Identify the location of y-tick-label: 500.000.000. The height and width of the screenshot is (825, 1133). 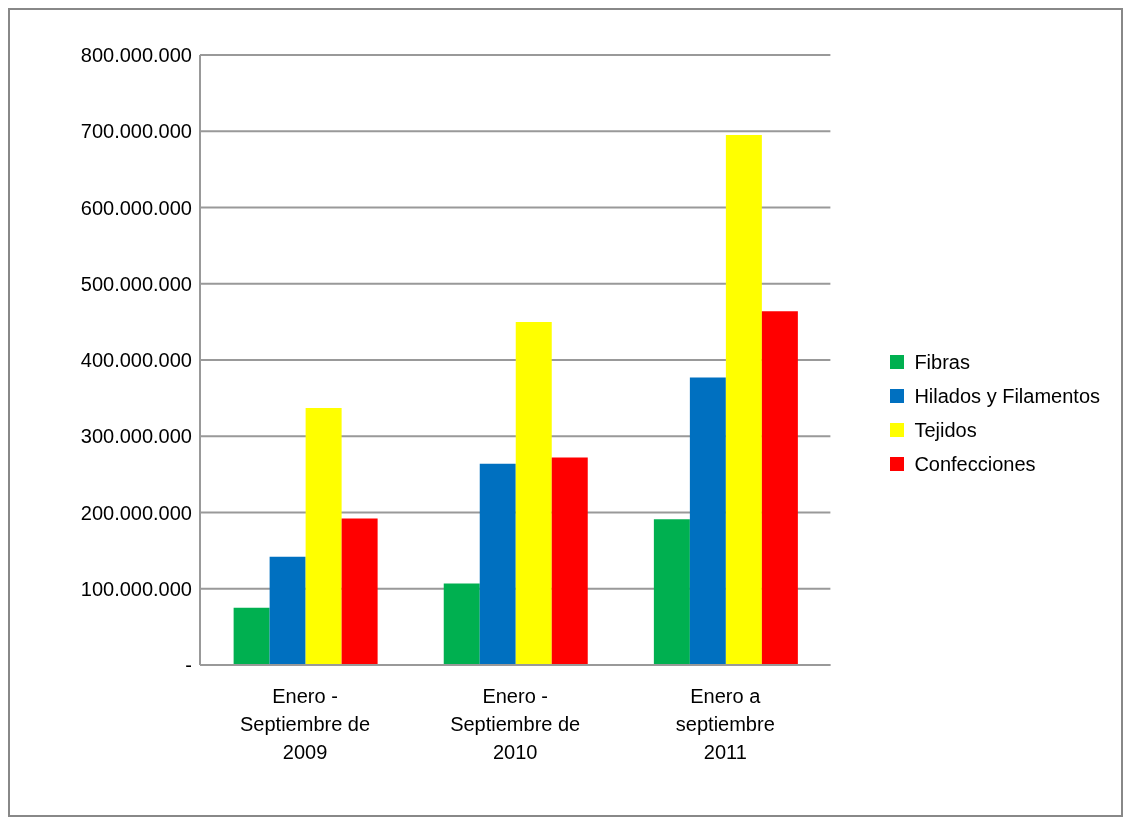
(136, 283).